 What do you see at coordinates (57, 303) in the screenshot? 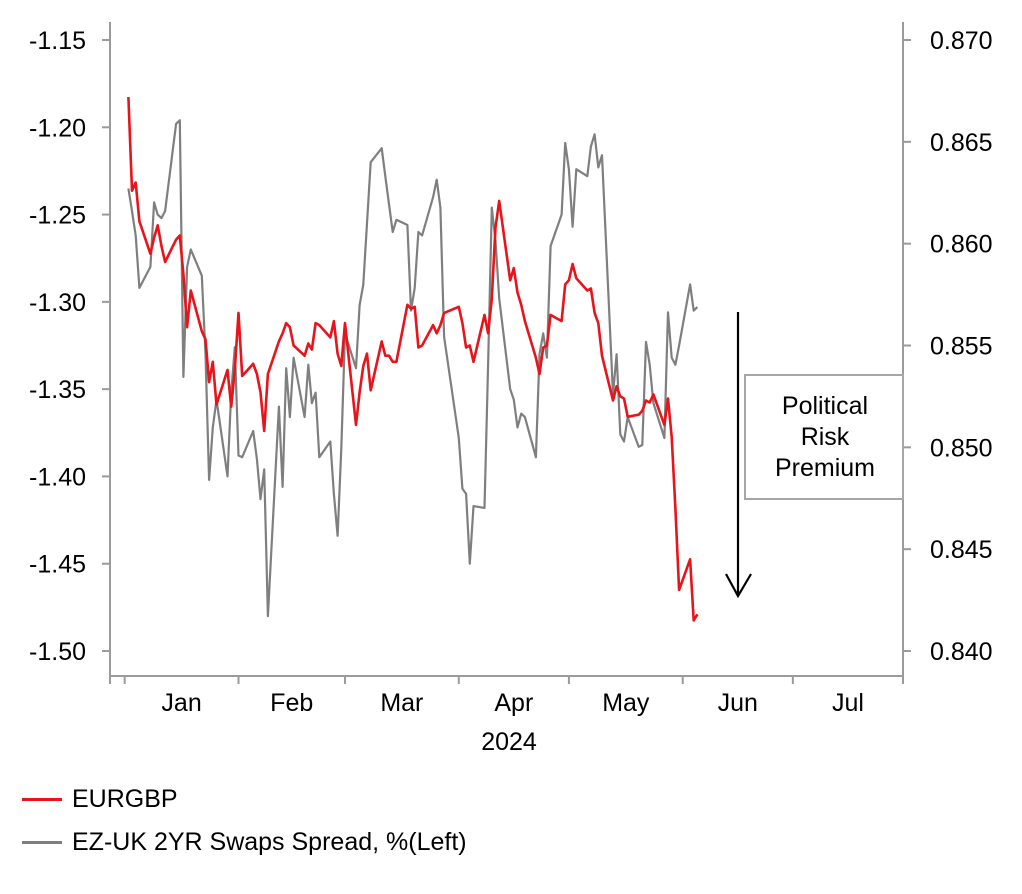
I see `y-left-tick-label: -1.30` at bounding box center [57, 303].